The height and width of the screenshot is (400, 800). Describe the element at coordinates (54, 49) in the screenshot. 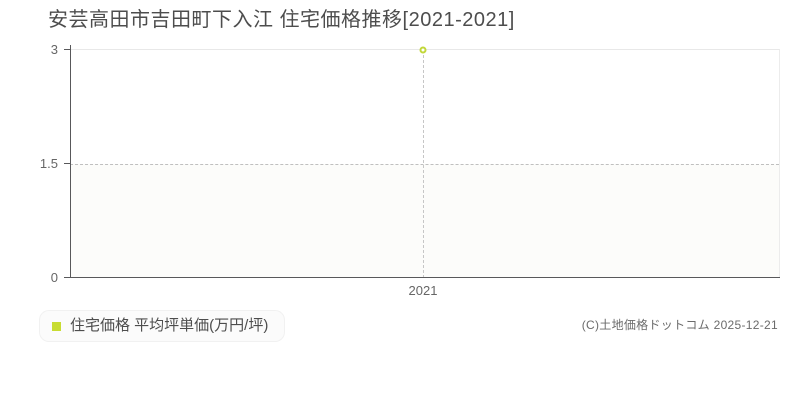

I see `y-tick-label-3: 3` at that location.